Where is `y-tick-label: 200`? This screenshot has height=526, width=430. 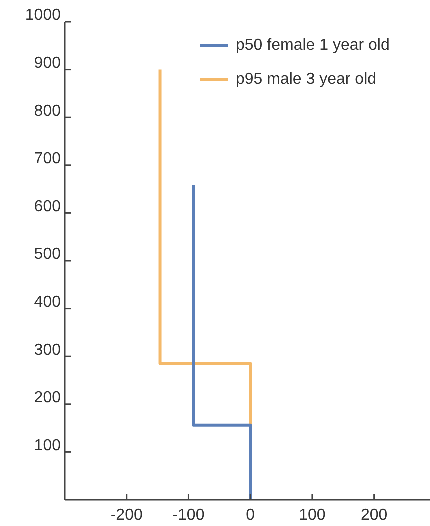
y-tick-label: 200 is located at coordinates (48, 398).